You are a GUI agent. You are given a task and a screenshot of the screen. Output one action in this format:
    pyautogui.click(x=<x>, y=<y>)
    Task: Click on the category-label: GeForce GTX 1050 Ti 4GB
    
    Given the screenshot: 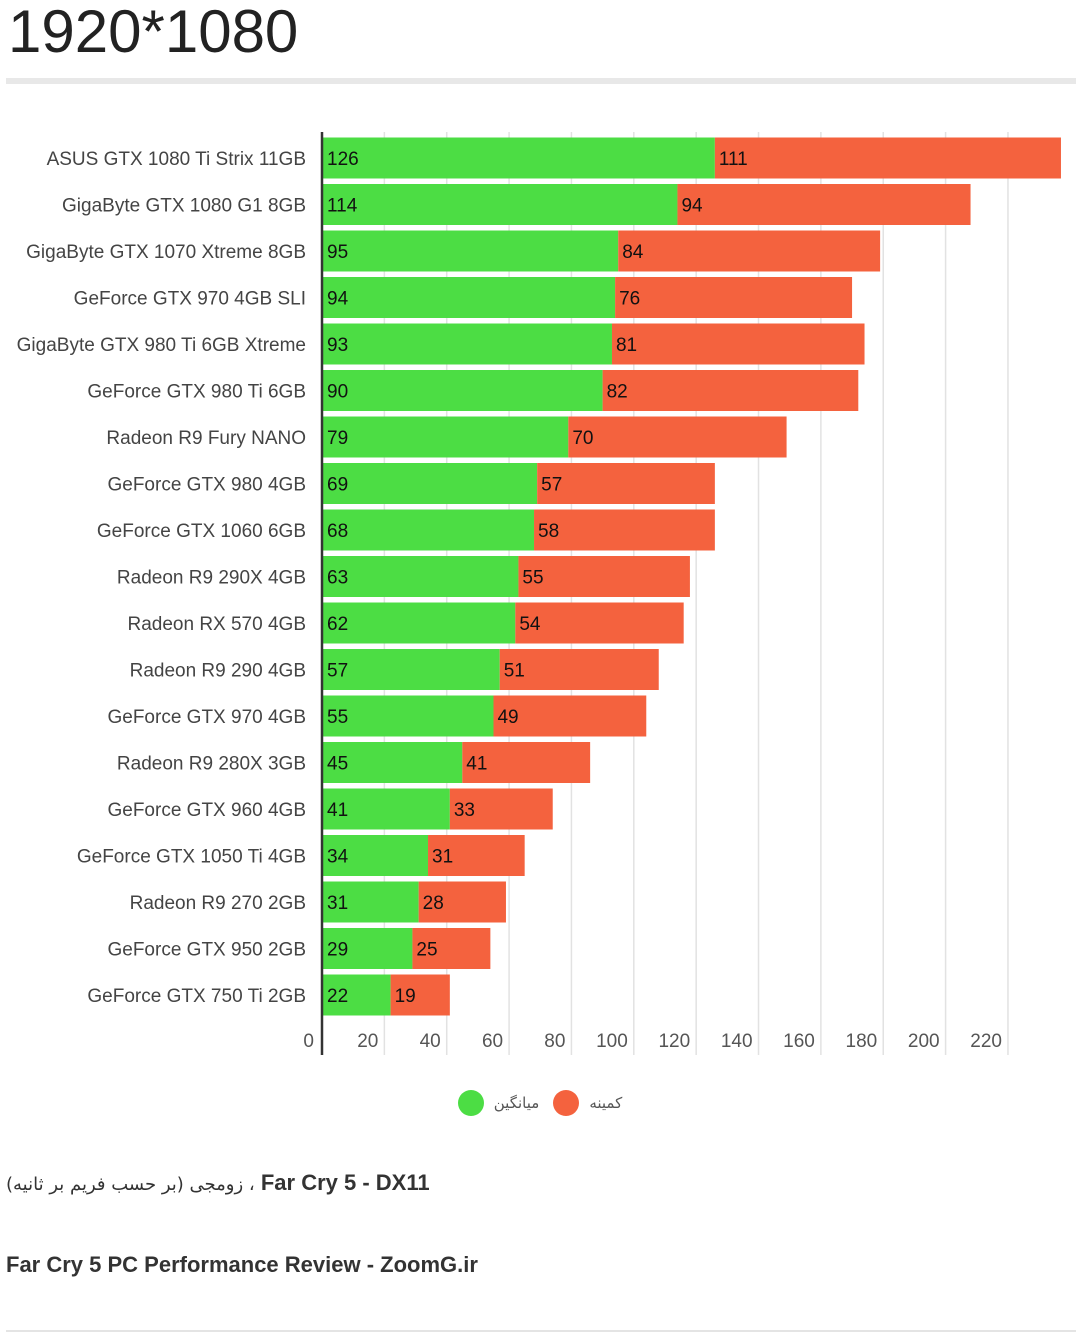 What is the action you would take?
    pyautogui.click(x=191, y=857)
    